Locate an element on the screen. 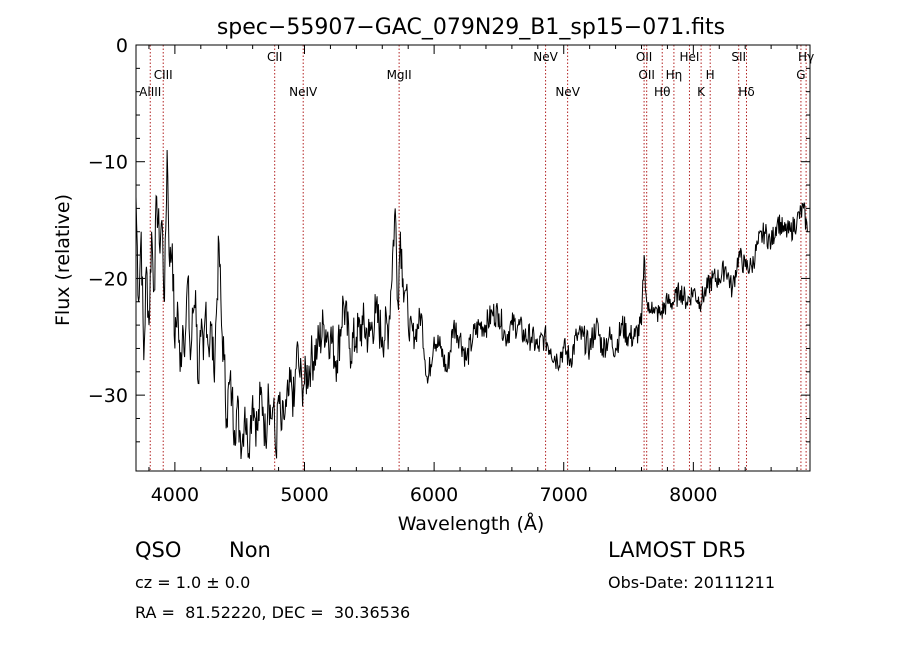 This screenshot has height=649, width=900. line-marker-label: HeI is located at coordinates (689, 57).